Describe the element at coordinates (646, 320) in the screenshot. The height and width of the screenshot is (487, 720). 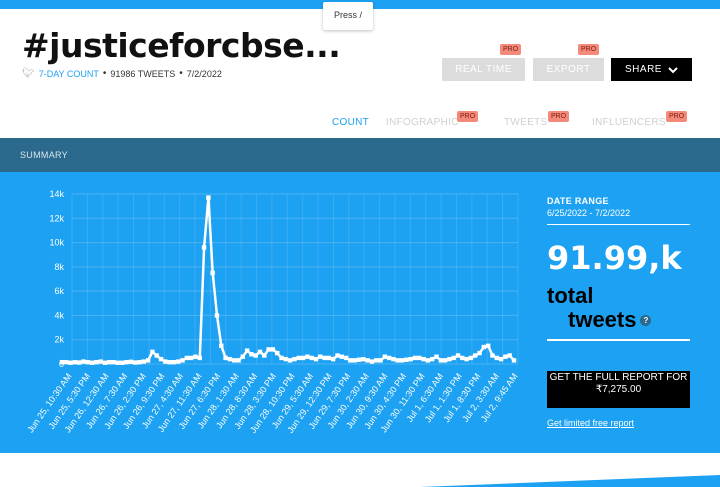
I see `help-icon: ?` at that location.